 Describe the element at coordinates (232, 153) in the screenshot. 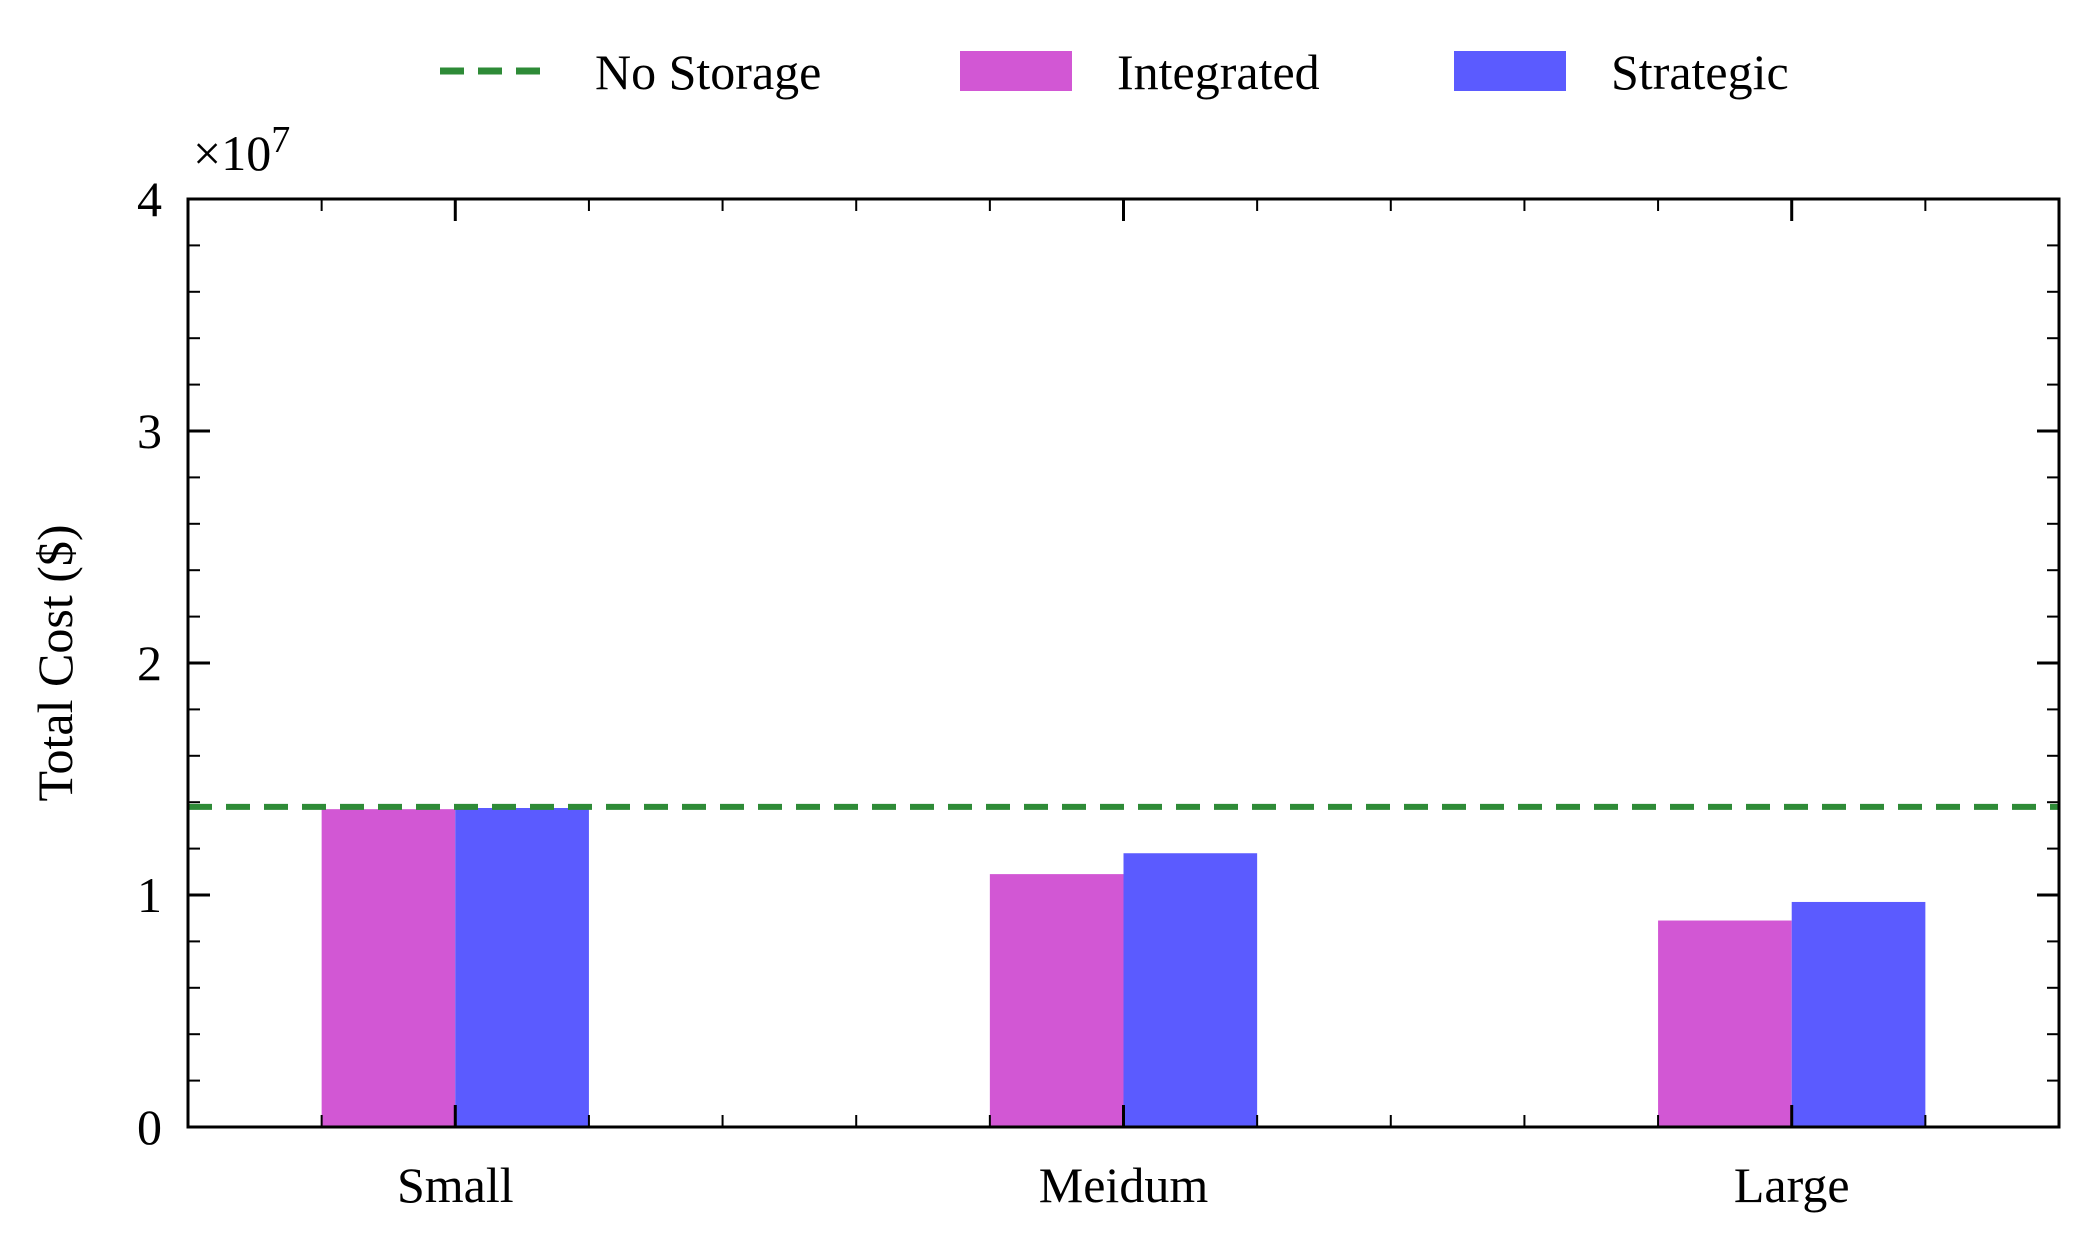

I see `y-axis-multiplier-base: ×10` at that location.